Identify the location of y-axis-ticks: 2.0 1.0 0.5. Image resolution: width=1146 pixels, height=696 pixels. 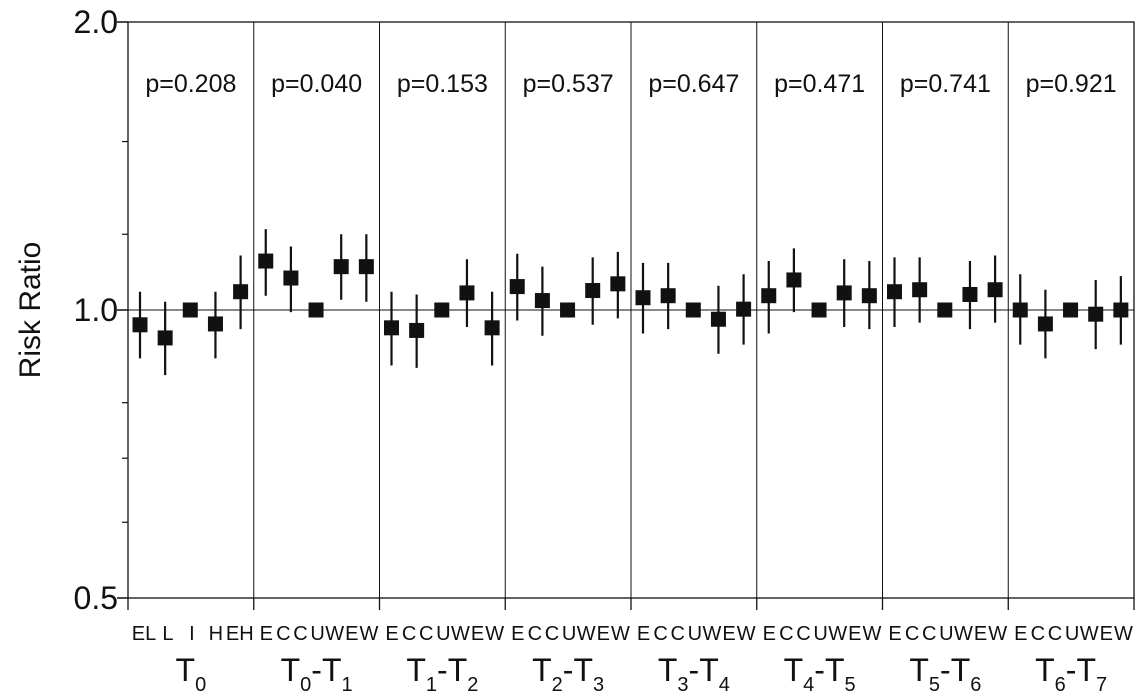
(101, 310).